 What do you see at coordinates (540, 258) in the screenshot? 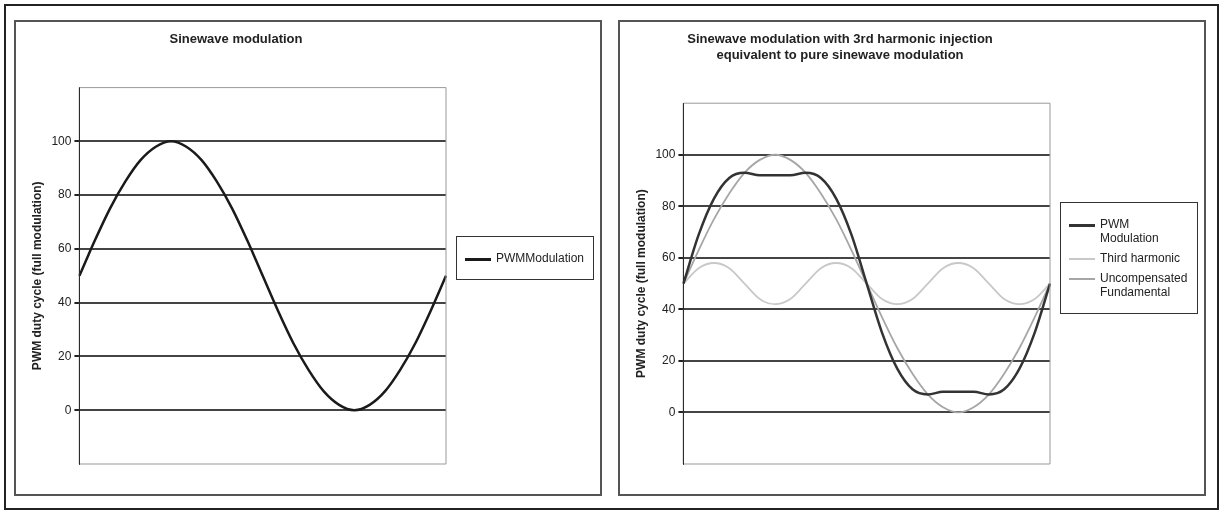
I see `legend-label: PWMModulation` at bounding box center [540, 258].